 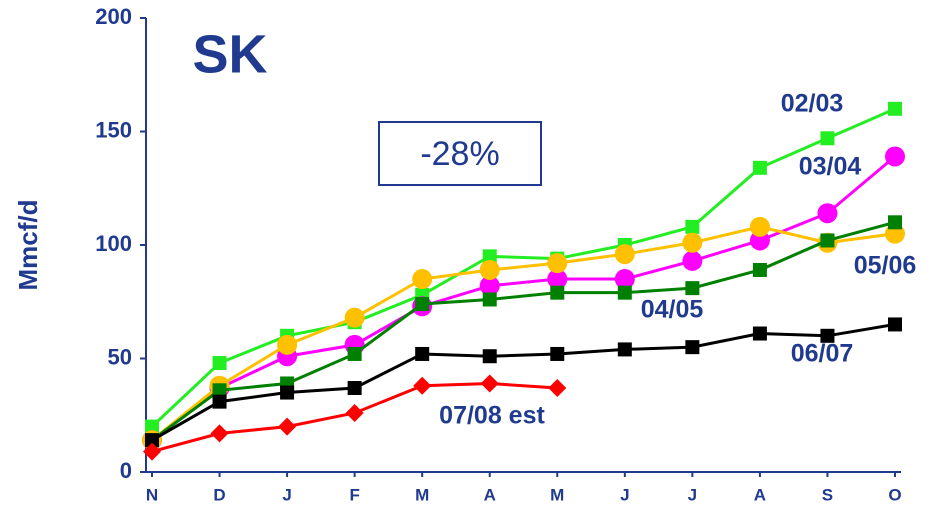 What do you see at coordinates (827, 494) in the screenshot?
I see `x-tick-label: S` at bounding box center [827, 494].